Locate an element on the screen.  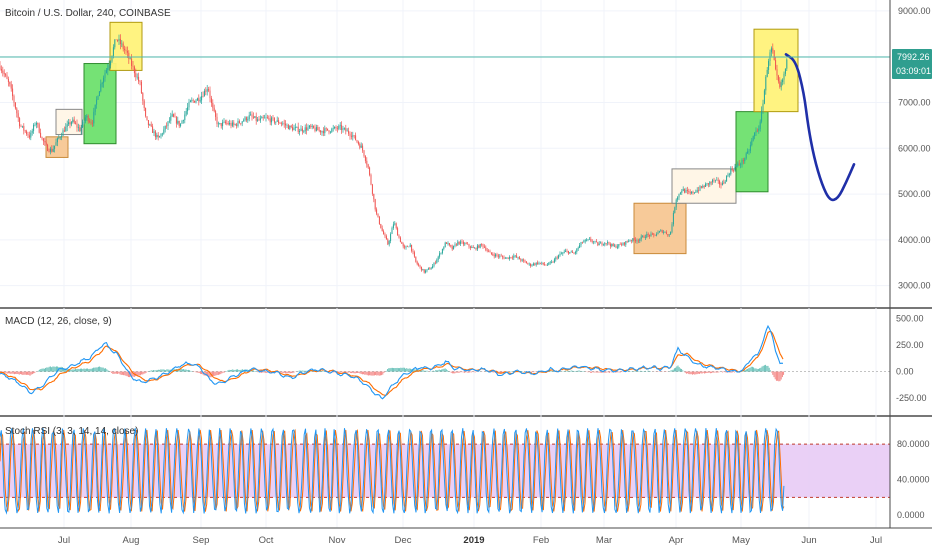
time-axis: Jul Aug Sep Oct Nov Dec 2019 Feb Mar Apr May Jun Jul is located at coordinates (466, 536).